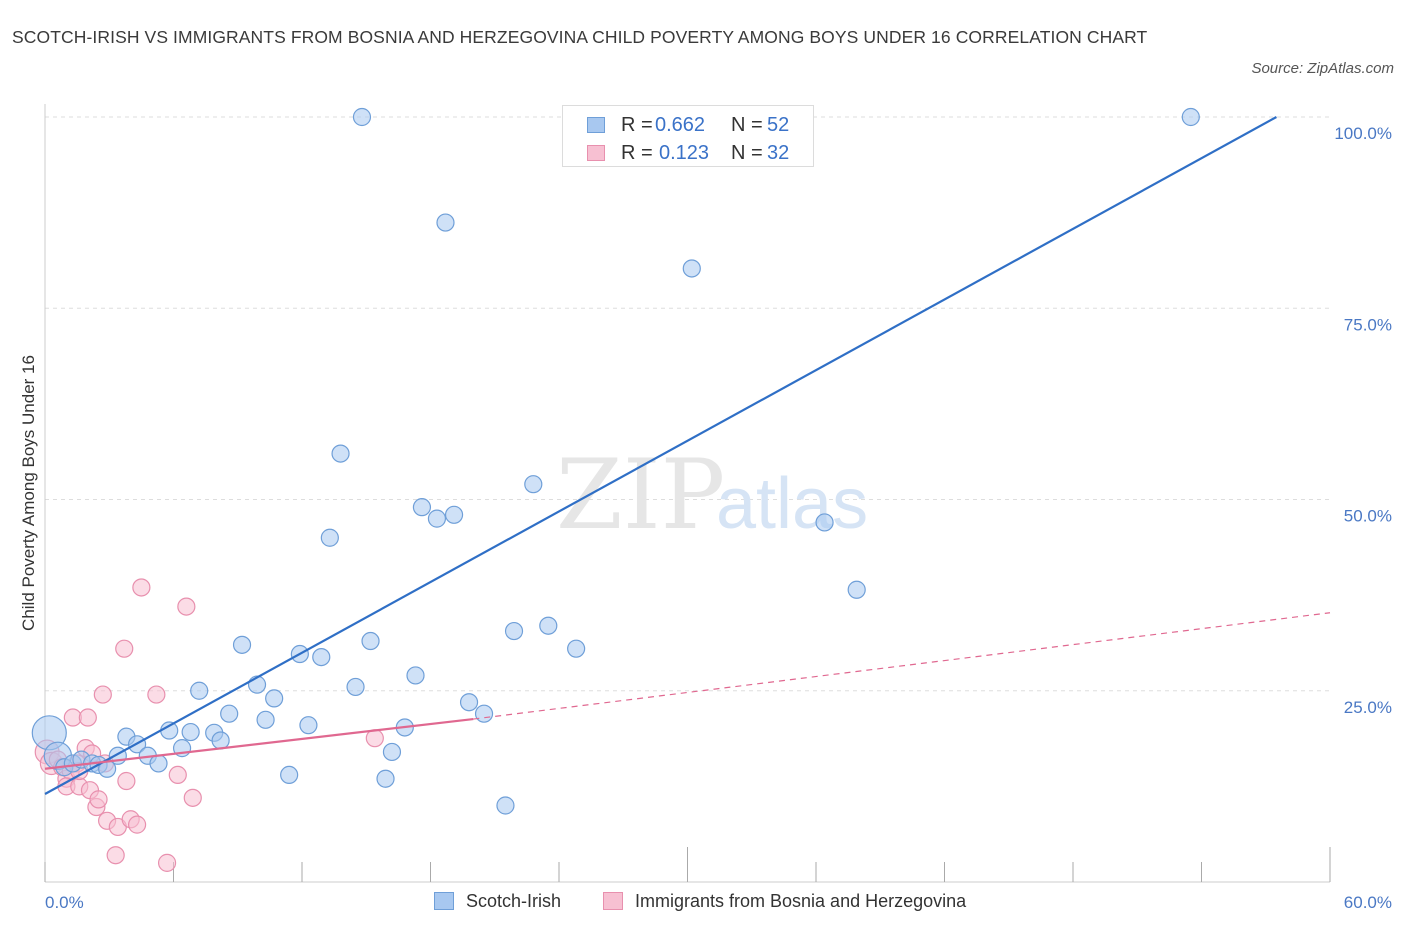 Image resolution: width=1406 pixels, height=930 pixels. Describe the element at coordinates (1368, 516) in the screenshot. I see `y-tick-label-50: 50.0%` at that location.